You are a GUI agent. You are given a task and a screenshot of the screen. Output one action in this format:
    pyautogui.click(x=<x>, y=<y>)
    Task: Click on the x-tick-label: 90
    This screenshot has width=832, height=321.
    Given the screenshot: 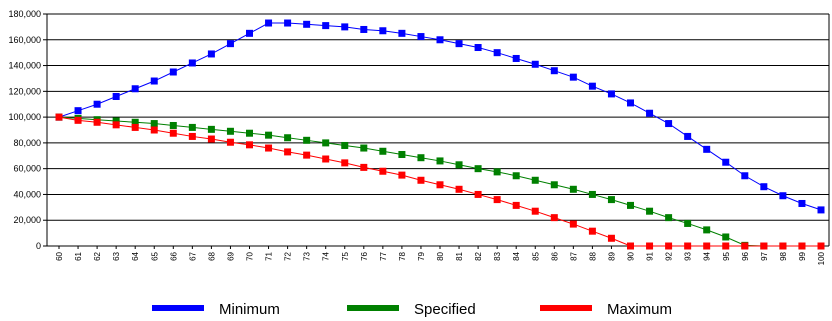 What is the action you would take?
    pyautogui.click(x=631, y=255)
    